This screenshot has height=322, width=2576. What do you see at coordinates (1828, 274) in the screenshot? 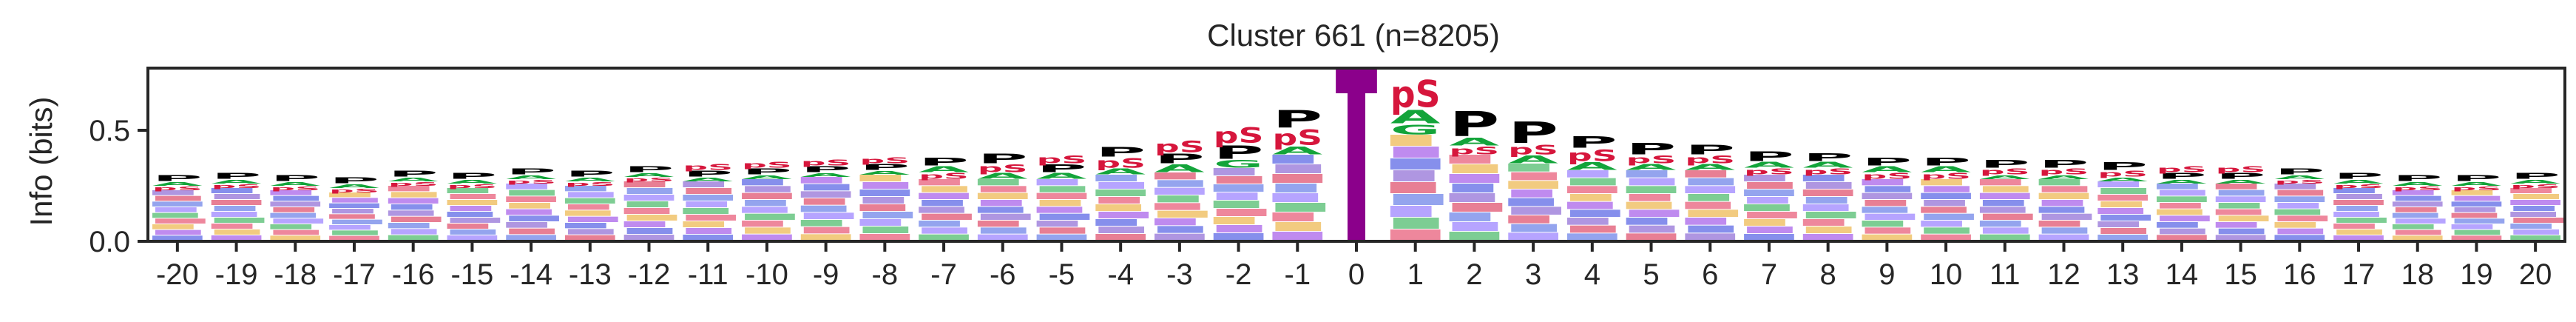
I see `x-tick-label: 8` at bounding box center [1828, 274].